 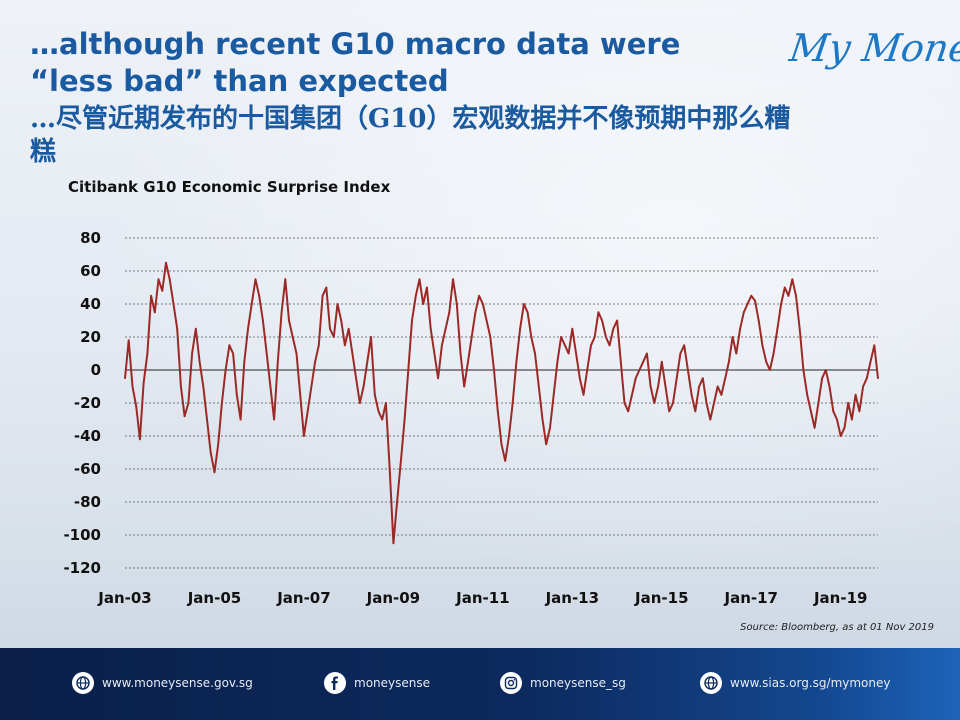 I want to click on footer-link-moneysense-site: www.moneysense.gov.sg, so click(x=162, y=683).